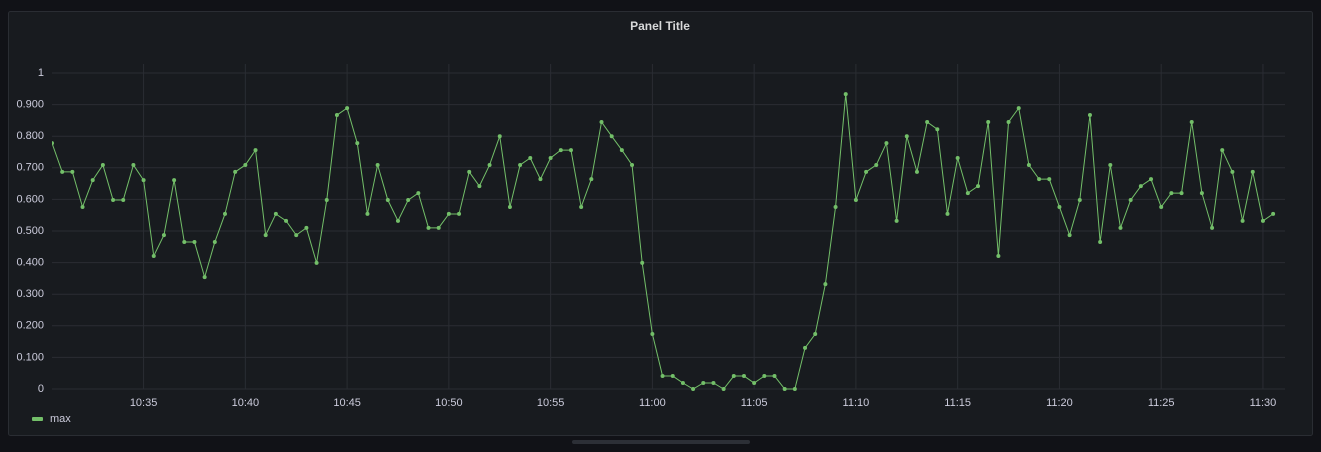 This screenshot has height=452, width=1321. Describe the element at coordinates (957, 403) in the screenshot. I see `x-tick-label: 11:15` at that location.